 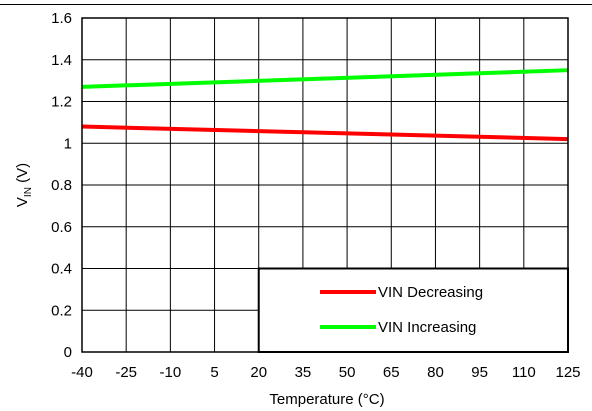 What do you see at coordinates (126, 372) in the screenshot?
I see `x-tick-label: -25` at bounding box center [126, 372].